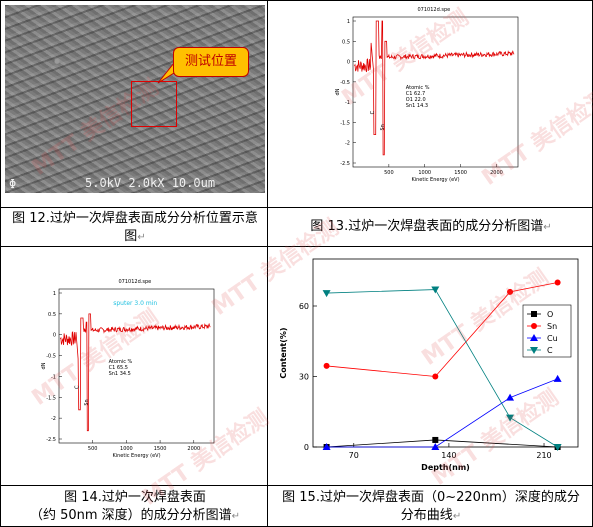 The height and width of the screenshot is (527, 593). What do you see at coordinates (54, 294) in the screenshot?
I see `y-tick-label: 1` at bounding box center [54, 294].